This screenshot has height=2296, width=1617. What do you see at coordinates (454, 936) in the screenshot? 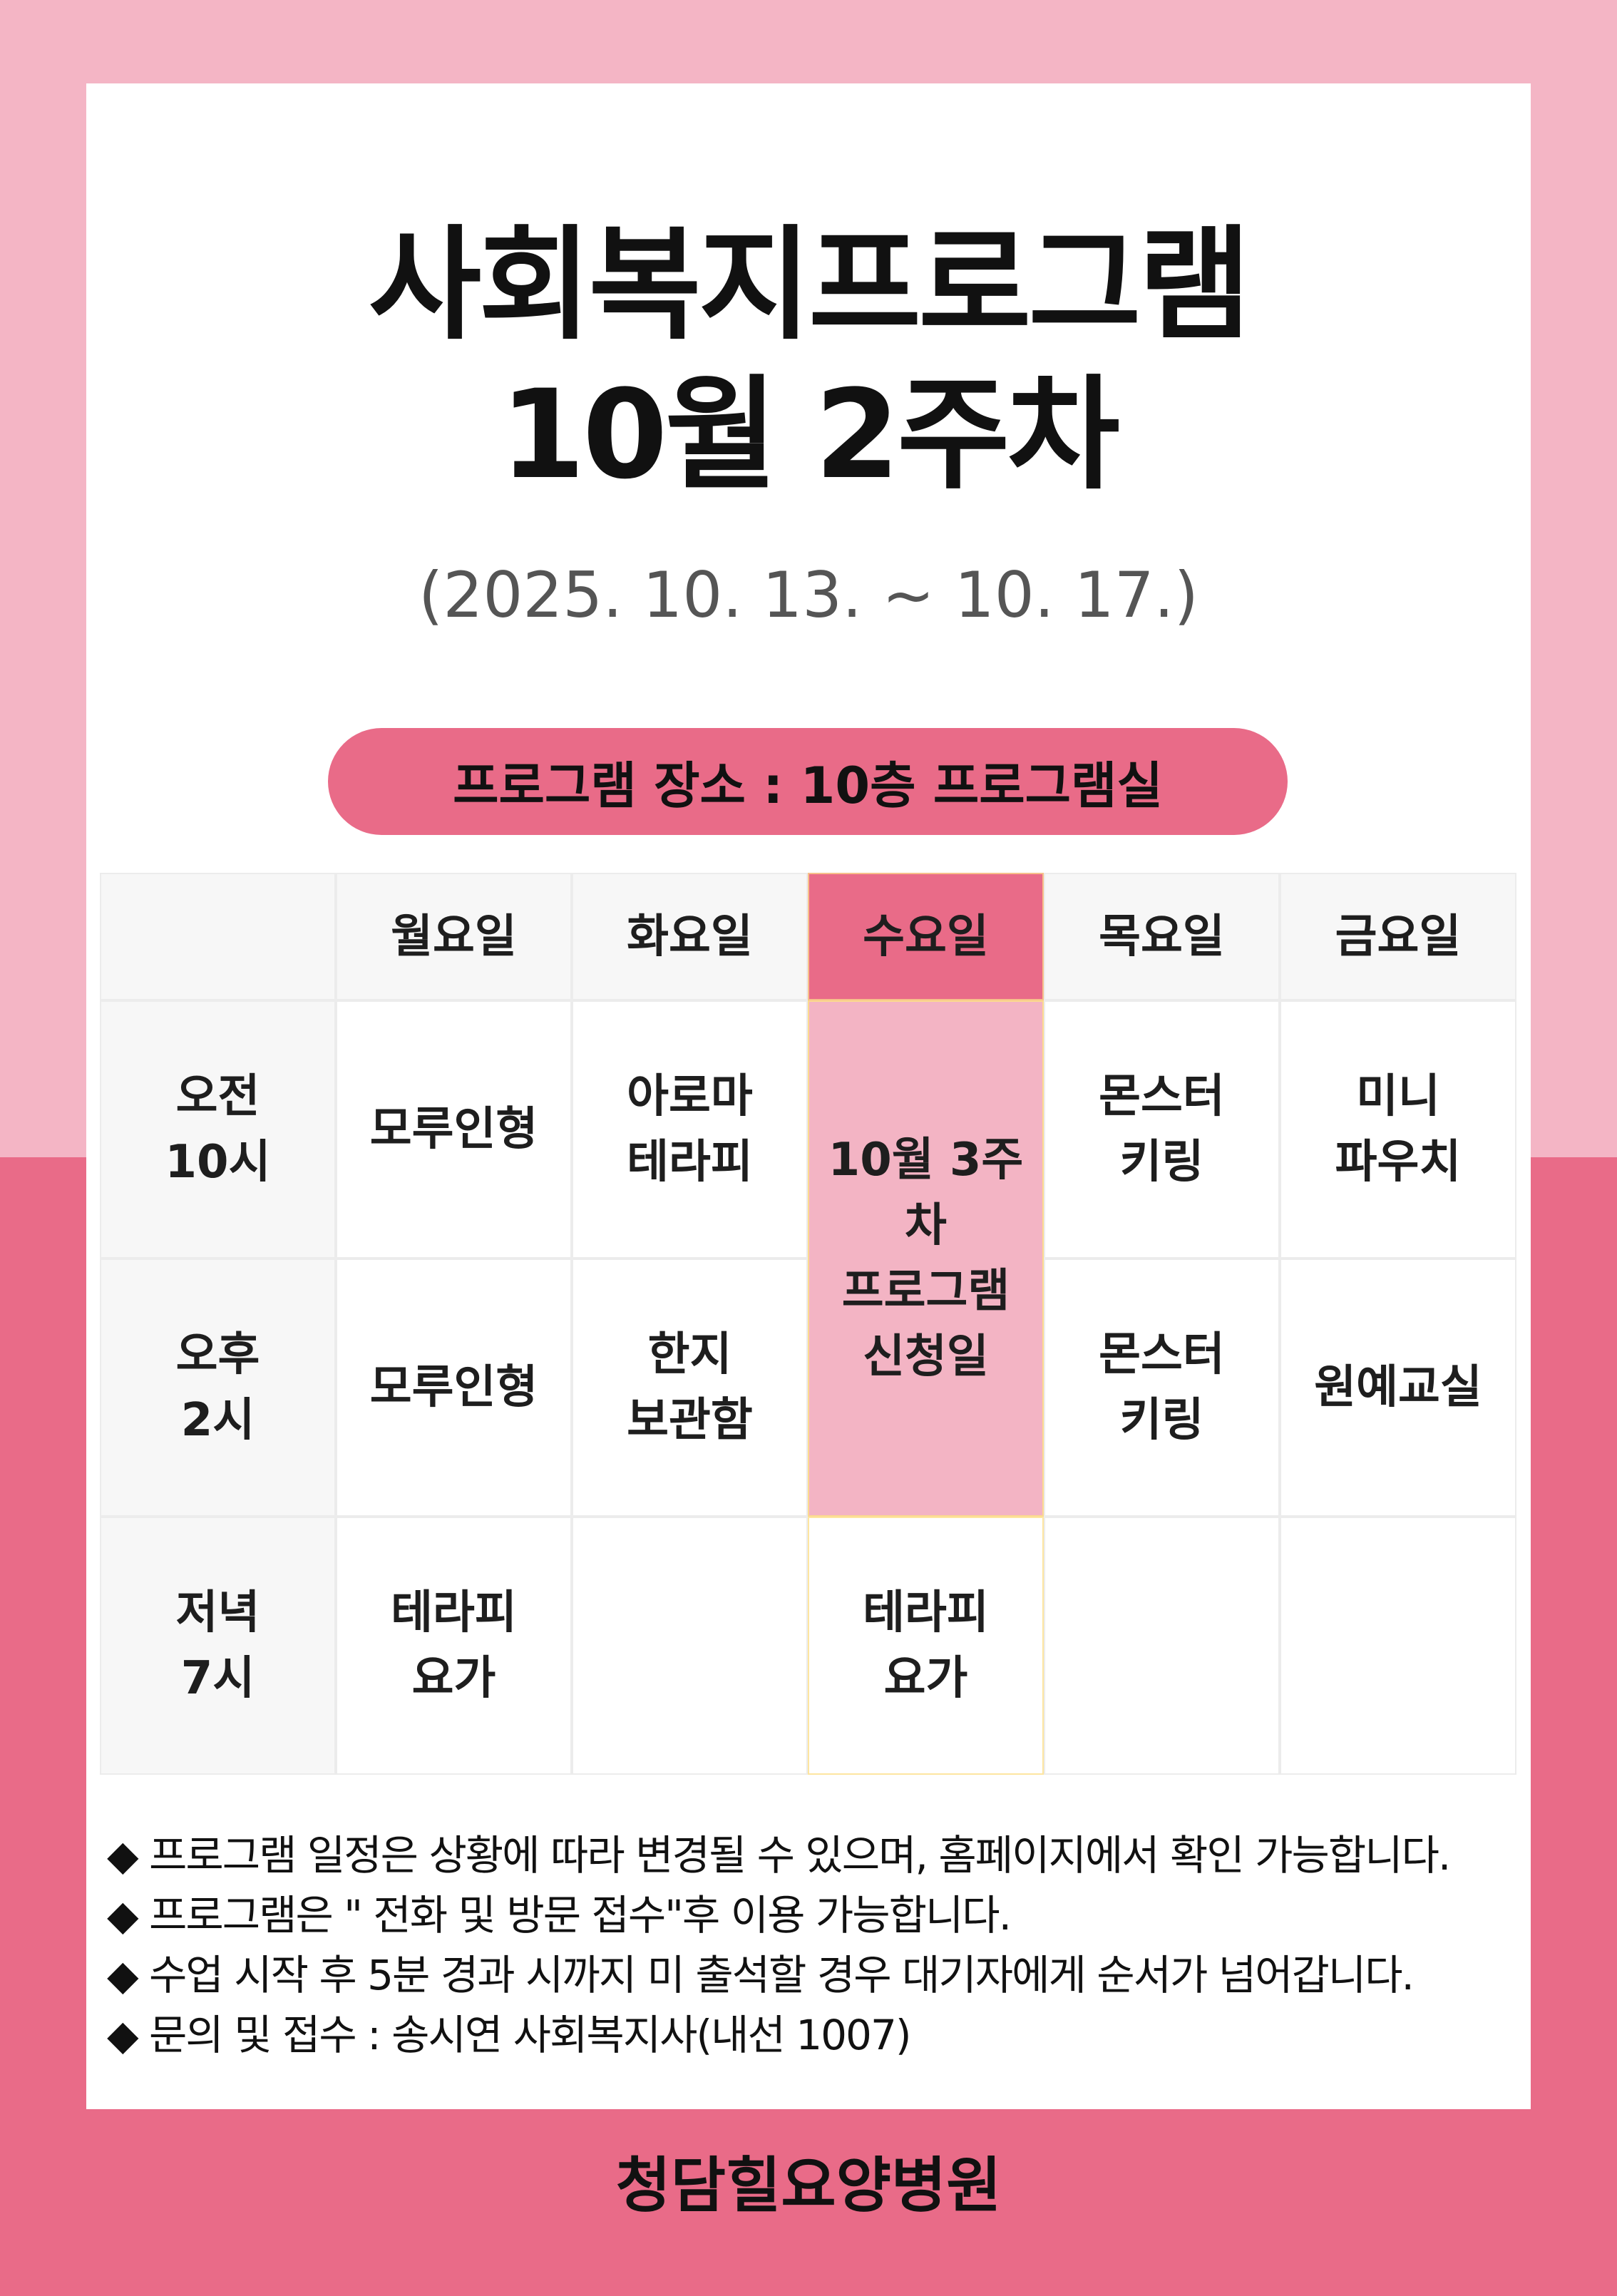
I see `day-header-1: 월요일` at bounding box center [454, 936].